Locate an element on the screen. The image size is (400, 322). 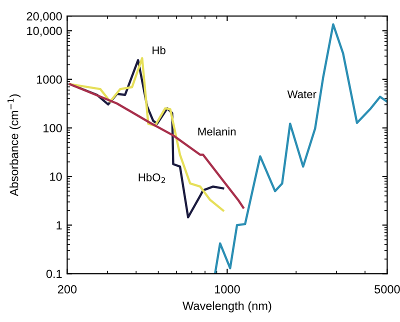
y-tick-label: 10,000 is located at coordinates (44, 31).